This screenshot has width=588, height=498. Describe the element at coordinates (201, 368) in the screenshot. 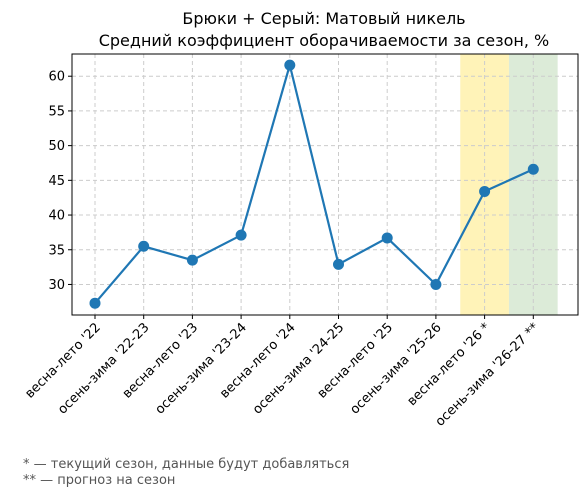

I see `x-tick-label: осень-зима '23-24` at that location.